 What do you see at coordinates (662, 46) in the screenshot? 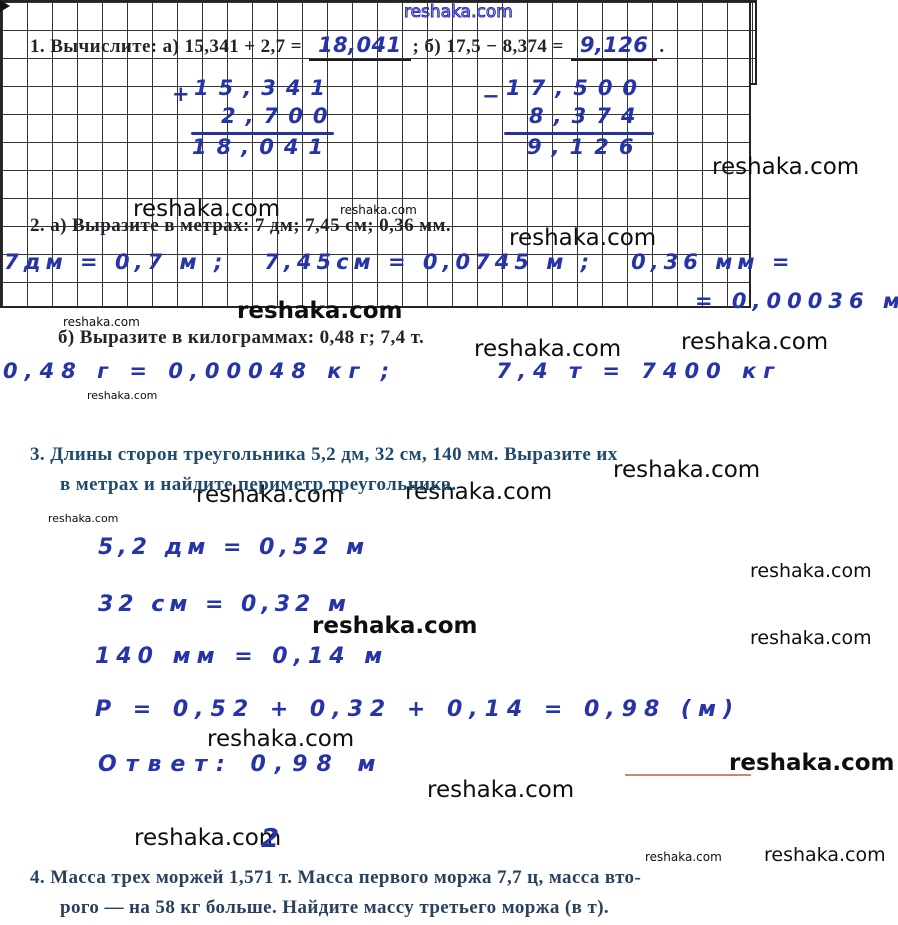
I see `problem1-period: .` at bounding box center [662, 46].